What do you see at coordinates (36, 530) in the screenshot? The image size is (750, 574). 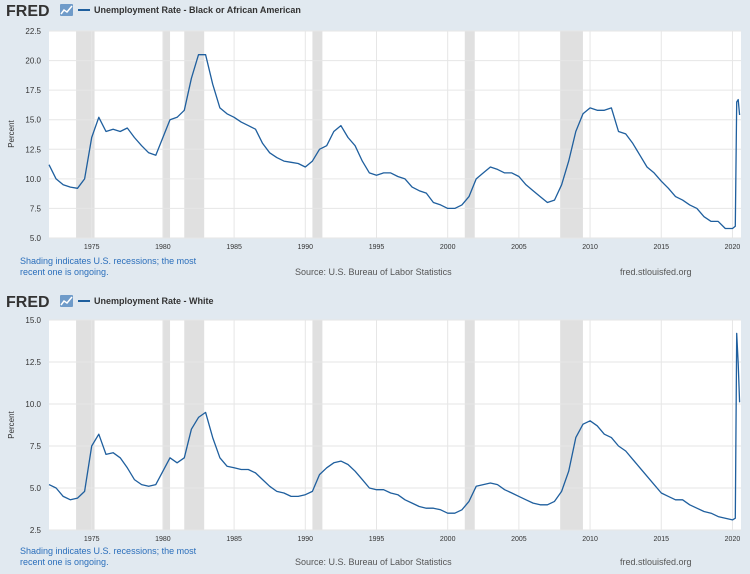 I see `y-tick-label: 2.5` at bounding box center [36, 530].